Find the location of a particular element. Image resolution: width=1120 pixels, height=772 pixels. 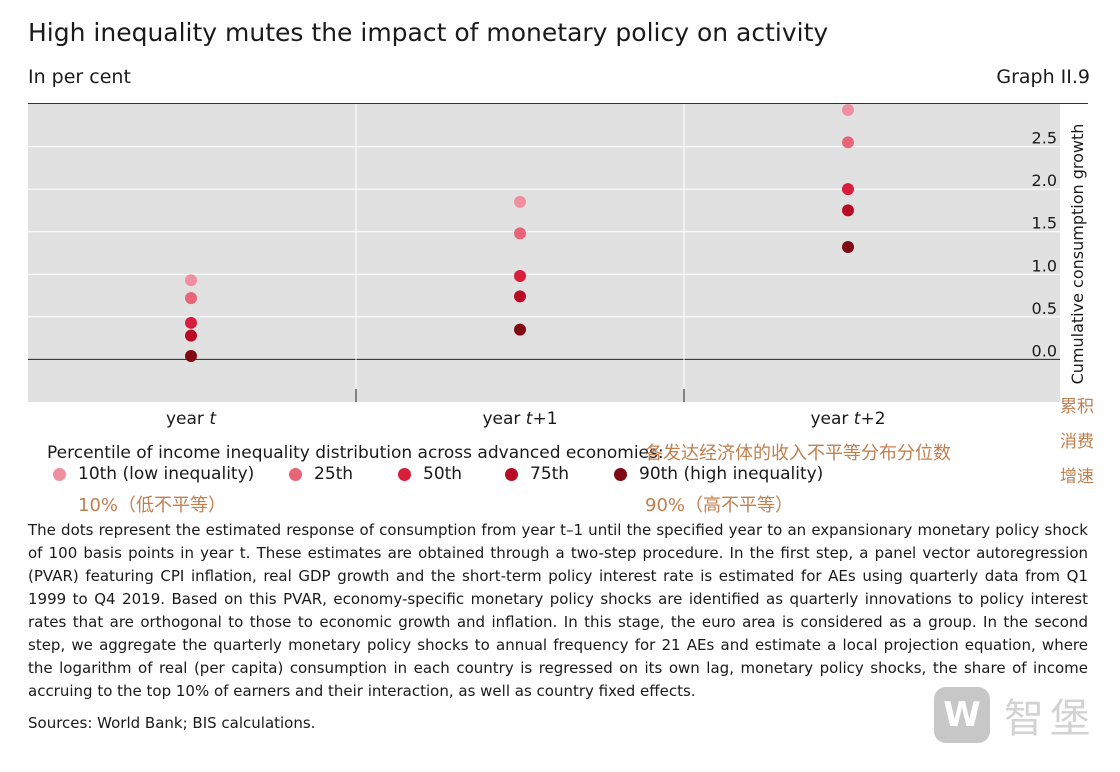

y-tick-labels: 0.0 0.5 1.0 1.5 2.0 2.5 is located at coordinates (1044, 245).